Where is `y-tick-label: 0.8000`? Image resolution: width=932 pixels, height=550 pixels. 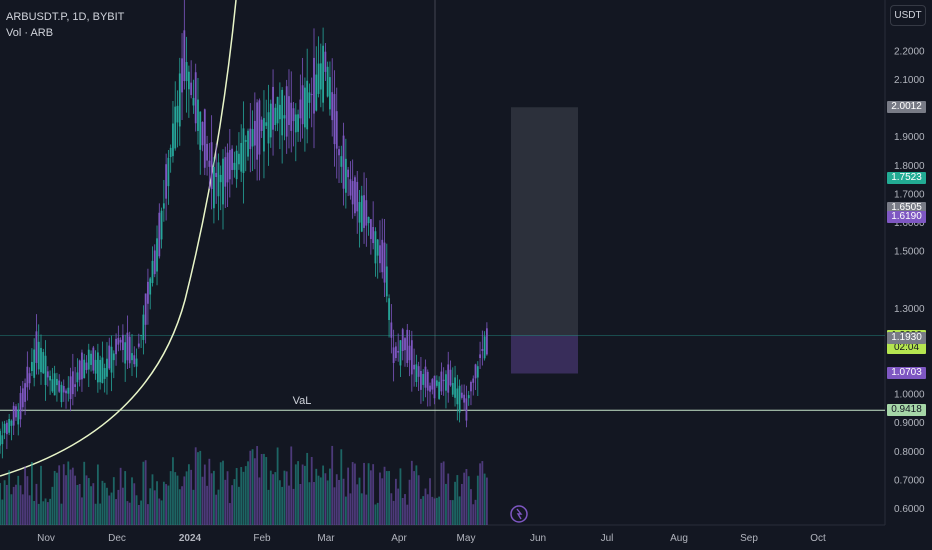
y-tick-label: 0.8000 is located at coordinates (909, 452).